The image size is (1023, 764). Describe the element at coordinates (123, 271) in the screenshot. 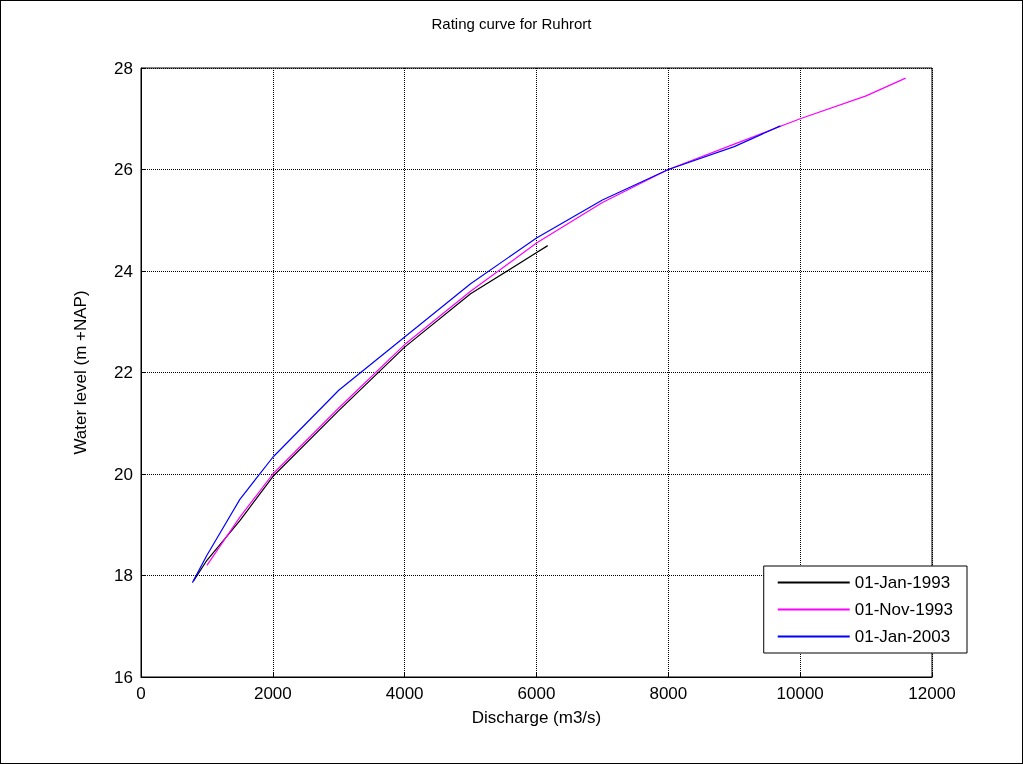

I see `y-tick-label: 24` at that location.